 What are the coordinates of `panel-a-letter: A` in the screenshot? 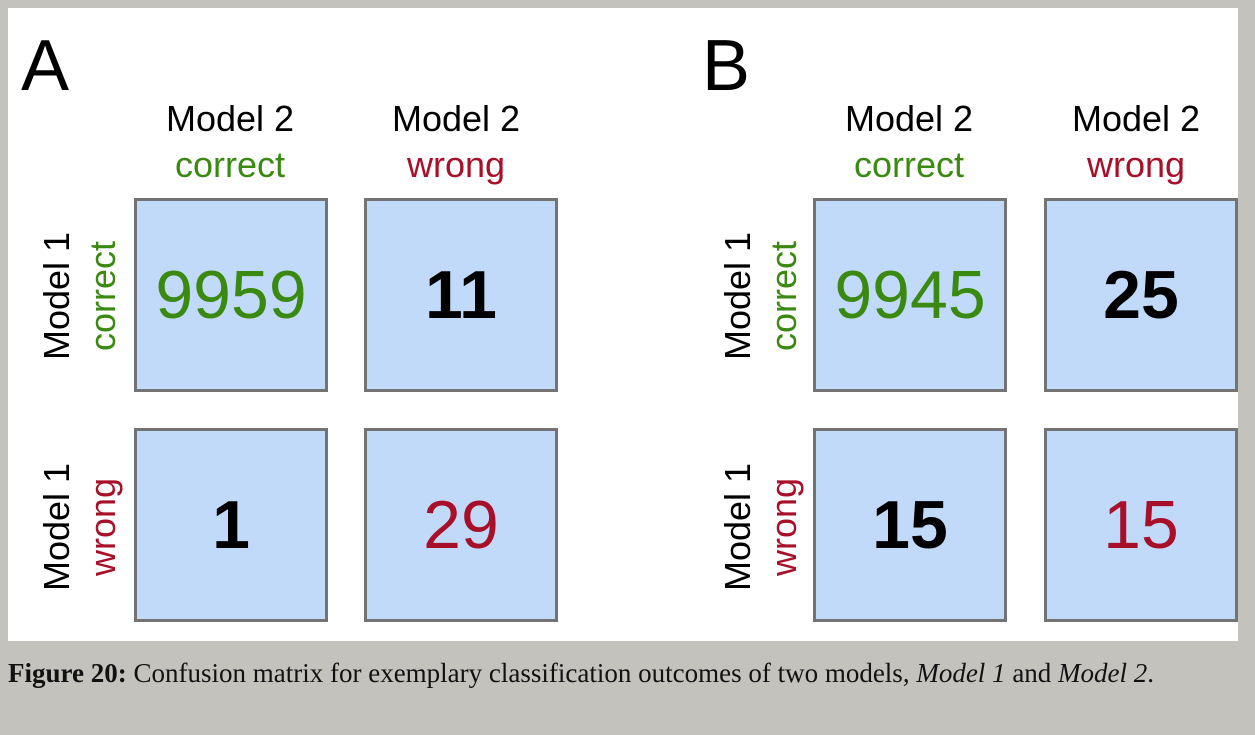 It's located at (45, 66).